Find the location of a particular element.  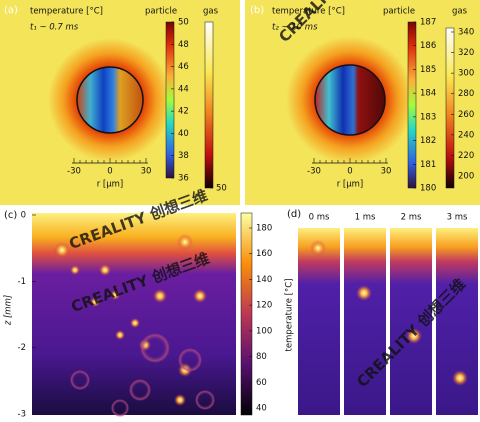

tick-label: 340 is located at coordinates (466, 33).